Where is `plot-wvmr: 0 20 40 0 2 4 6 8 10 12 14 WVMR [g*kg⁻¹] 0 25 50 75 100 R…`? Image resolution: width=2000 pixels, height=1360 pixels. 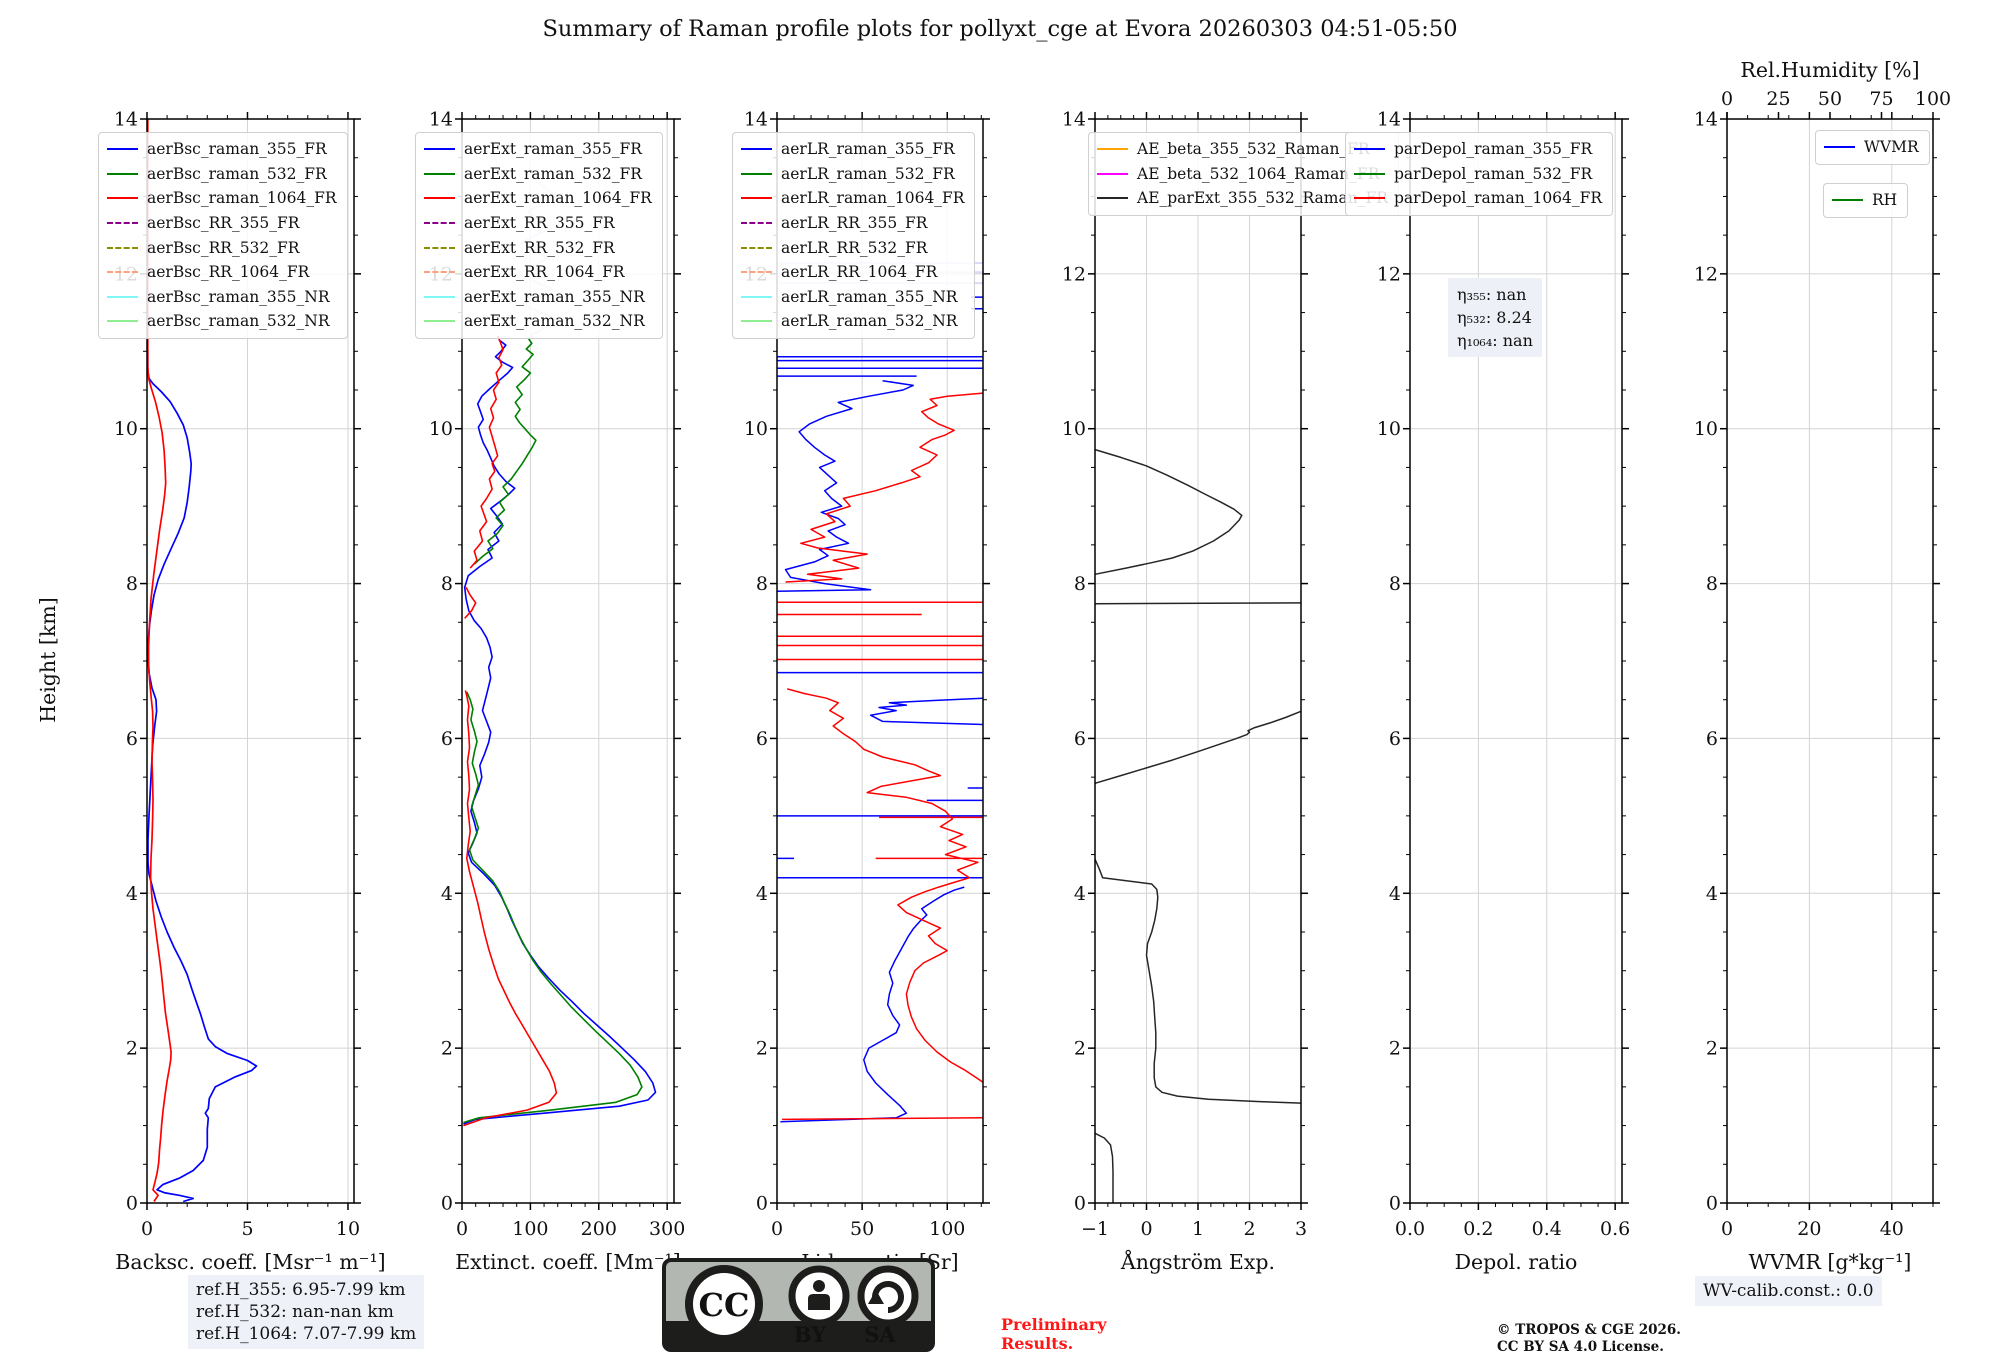
plot-wvmr: 0 20 40 0 2 4 6 8 10 12 14 WVMR [g*kg⁻¹] 0 25 50 75 100 R… is located at coordinates (1822, 666).